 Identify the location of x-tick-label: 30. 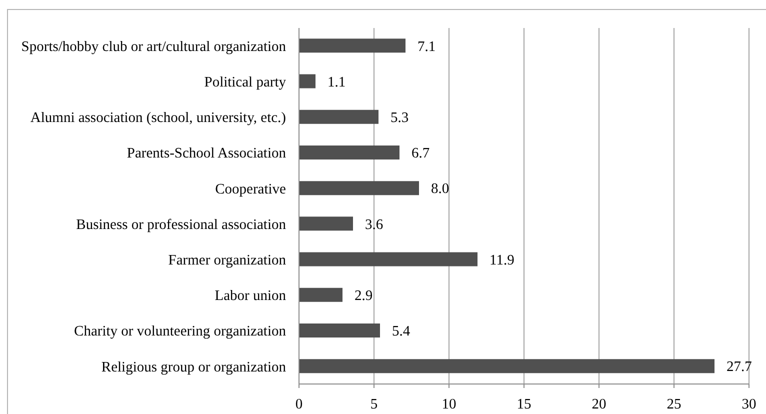
(749, 404).